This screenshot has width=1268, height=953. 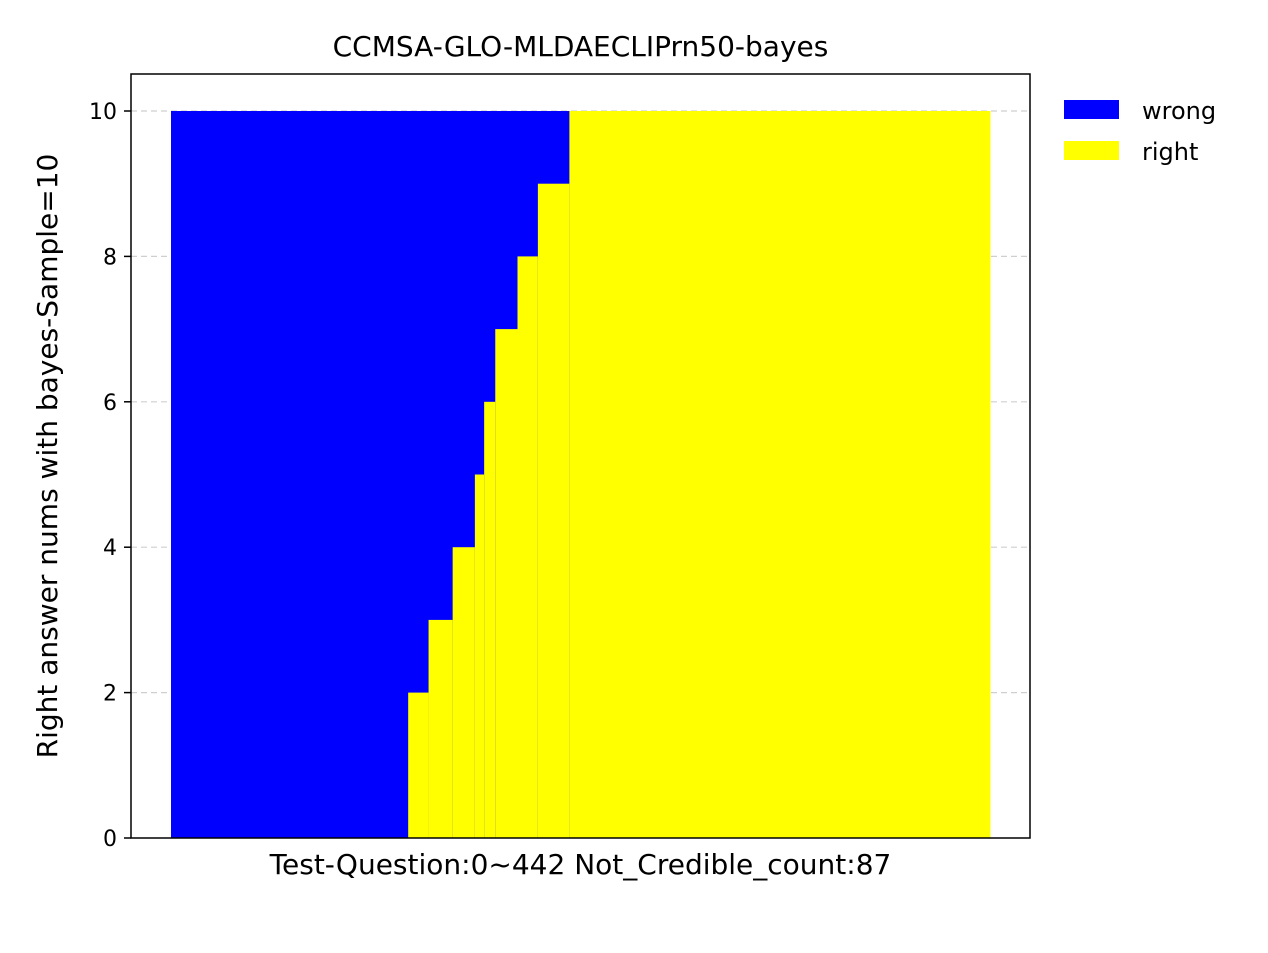 What do you see at coordinates (110, 403) in the screenshot?
I see `y-tick-label: 6` at bounding box center [110, 403].